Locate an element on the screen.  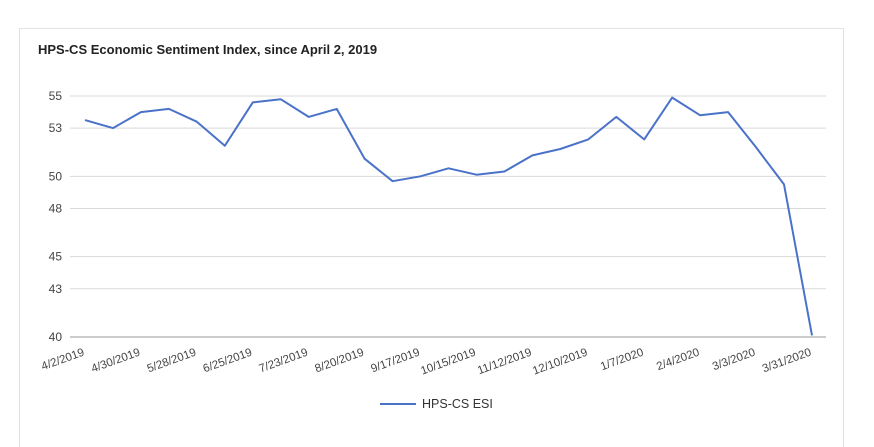
x-tick-label: 12/10/2019 is located at coordinates (560, 362).